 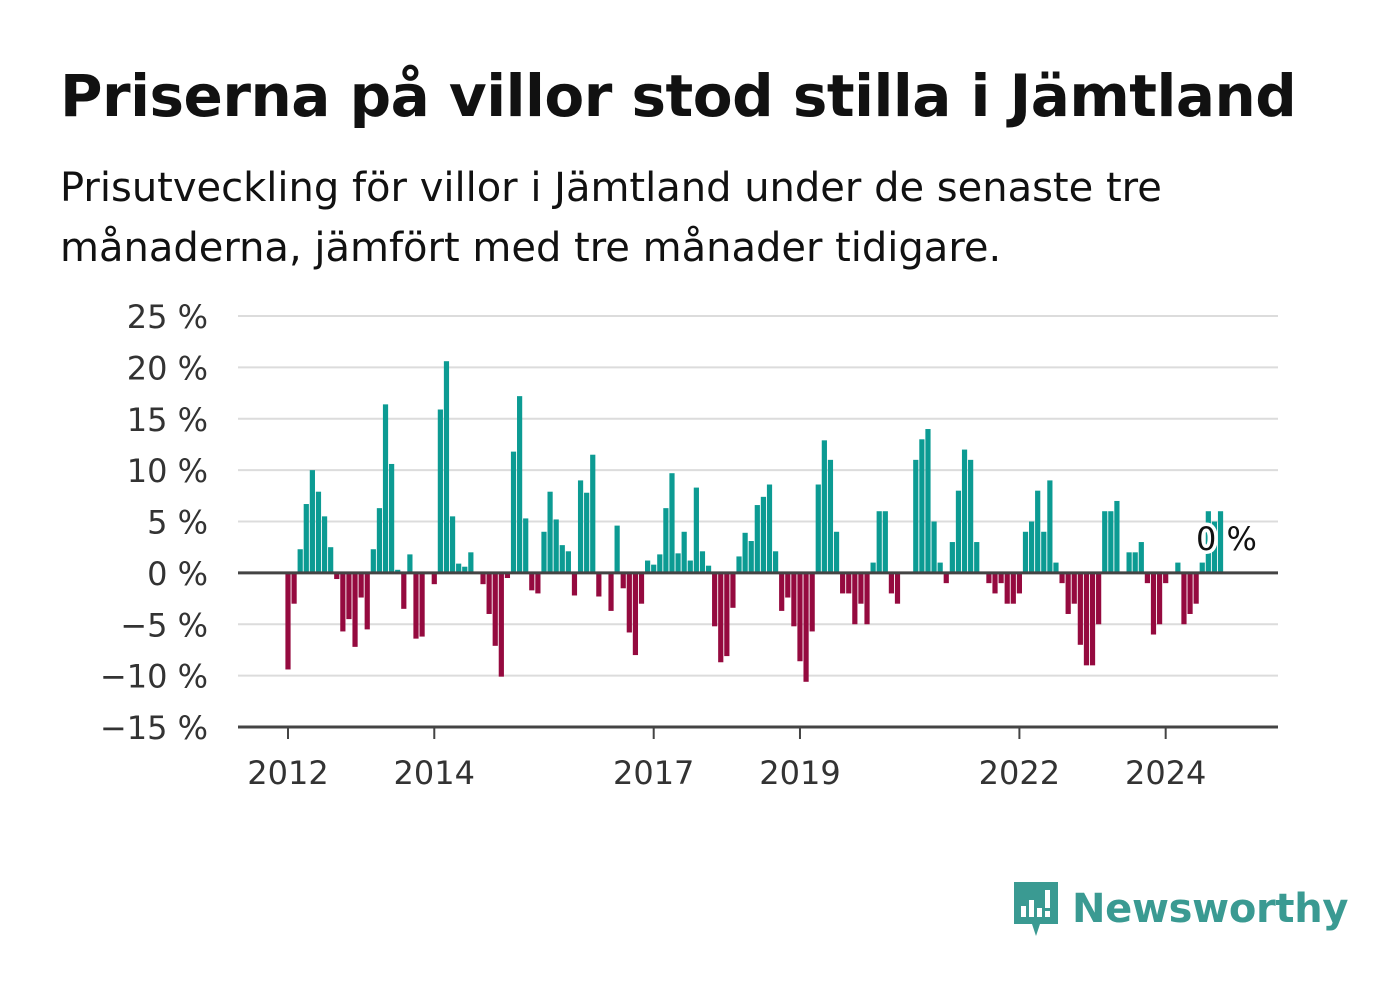 I want to click on y-axis-labels: 25 % 20 % 15 % 10 % 5 % 0 % −5 % −10 % −15 %, so click(x=154, y=522).